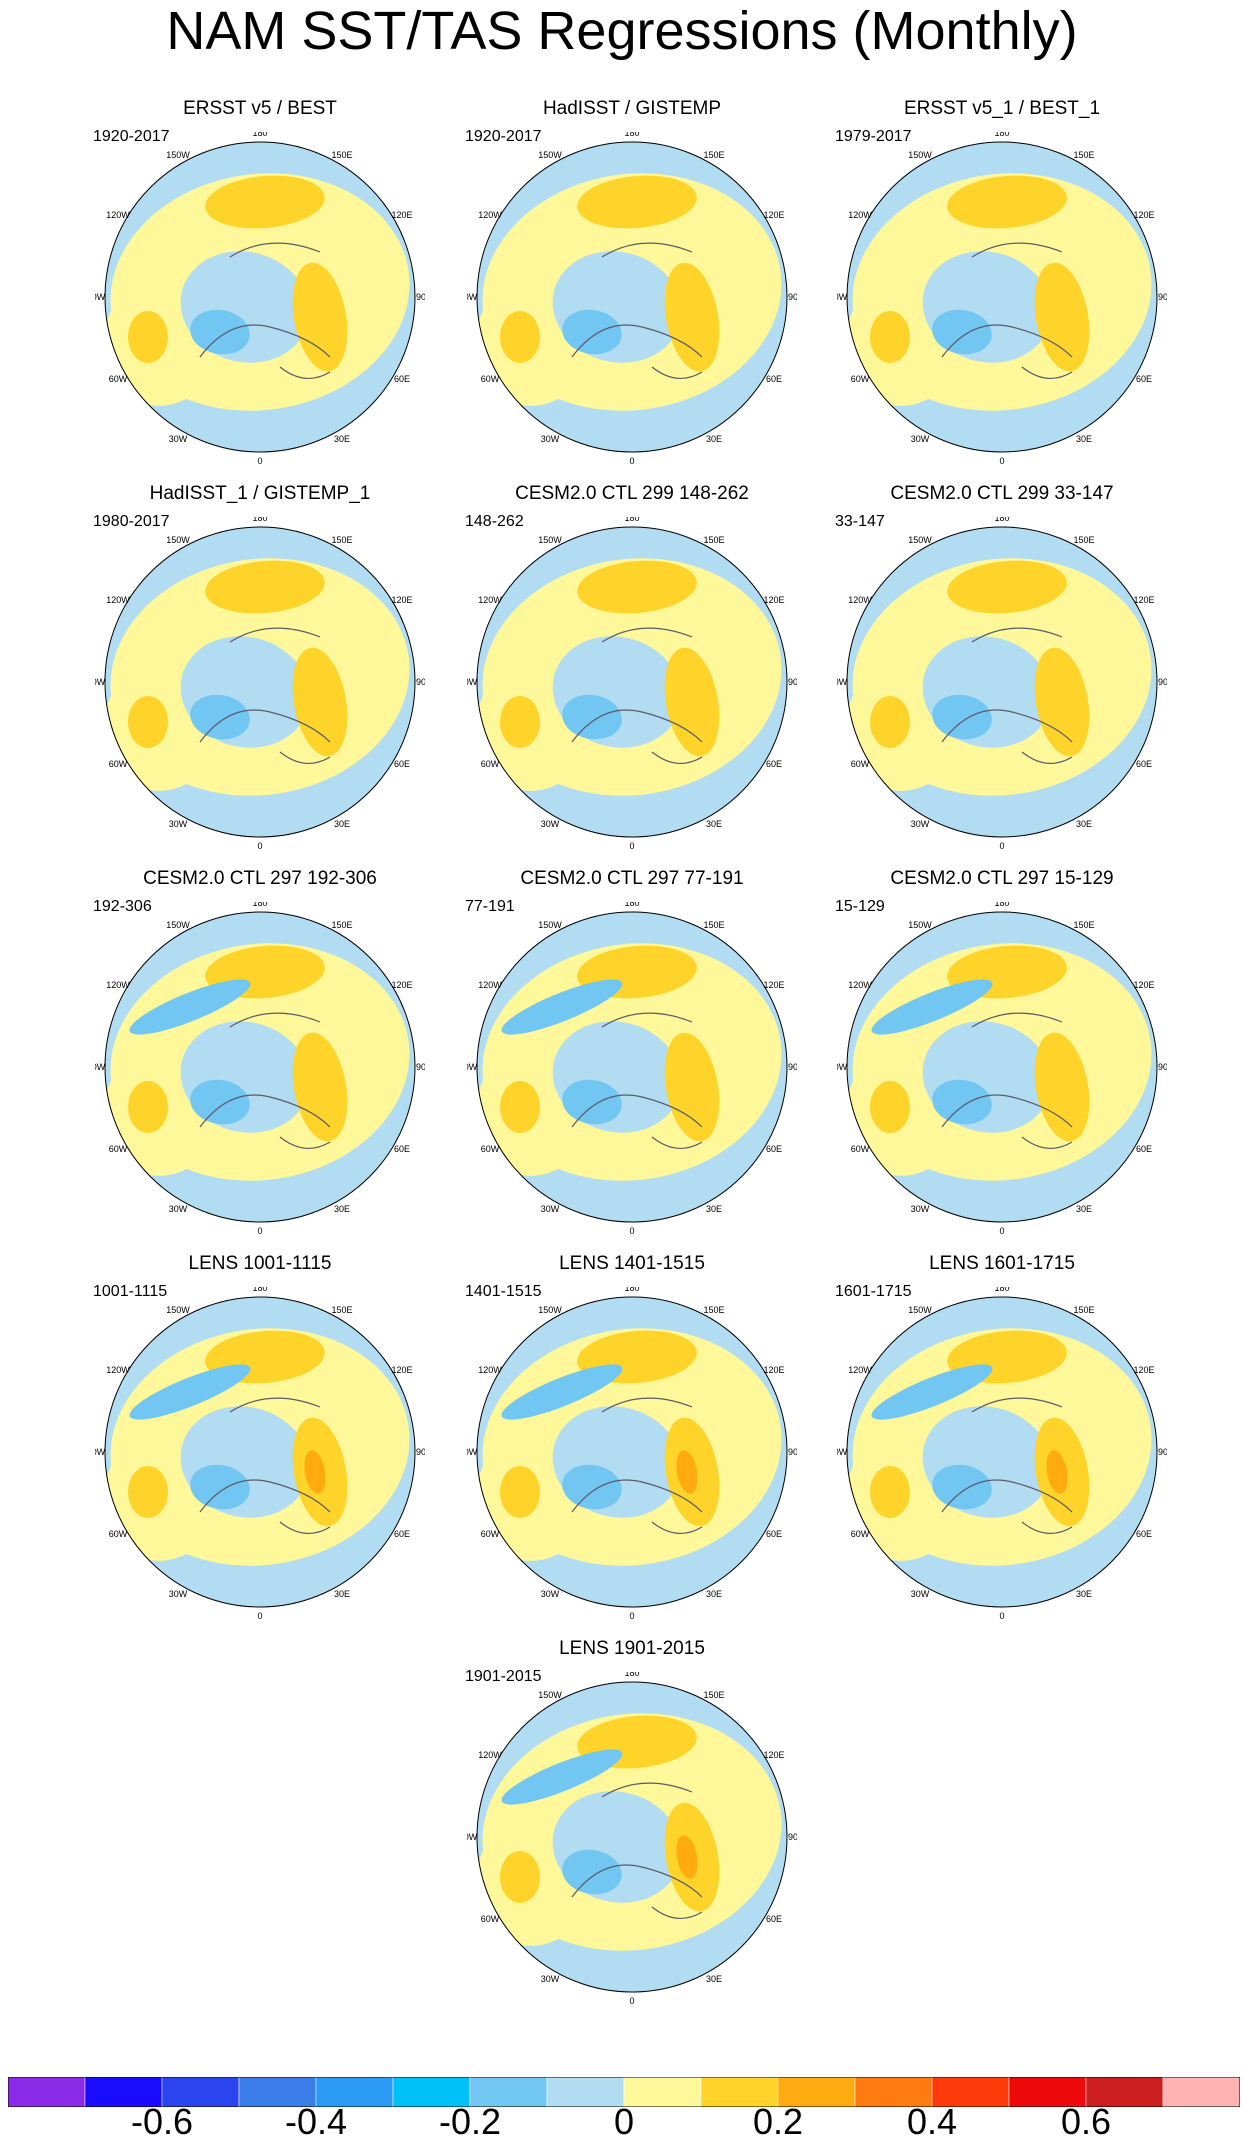  I want to click on colorbar-label: 0.4, so click(932, 2121).